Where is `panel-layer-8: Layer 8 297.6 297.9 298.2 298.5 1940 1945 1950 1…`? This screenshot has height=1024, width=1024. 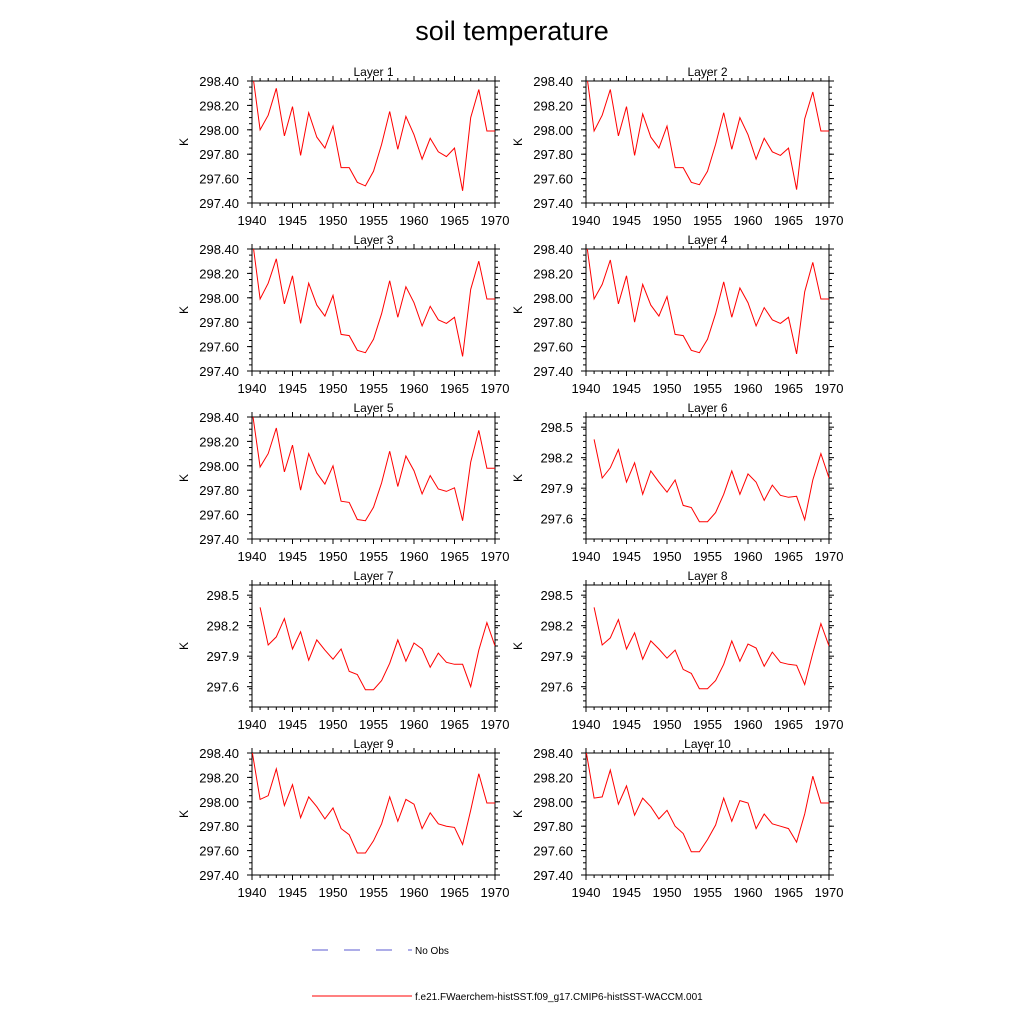
panel-layer-8: Layer 8 297.6 297.9 298.2 298.5 1940 1945 1950 1… is located at coordinates (677, 650).